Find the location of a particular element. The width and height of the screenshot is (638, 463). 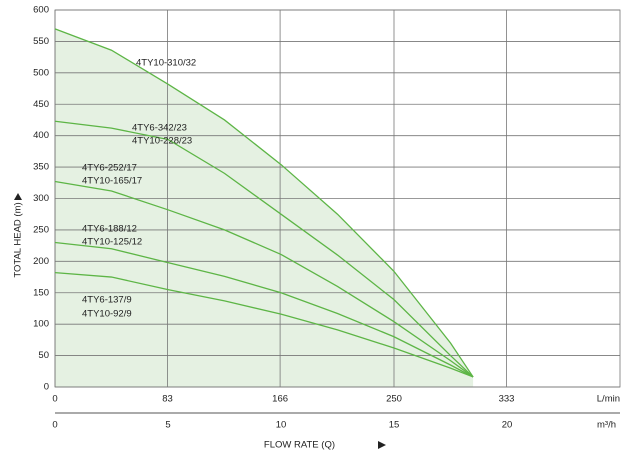

y-axis-label: TOTAL HEAD (m) is located at coordinates (18, 239).